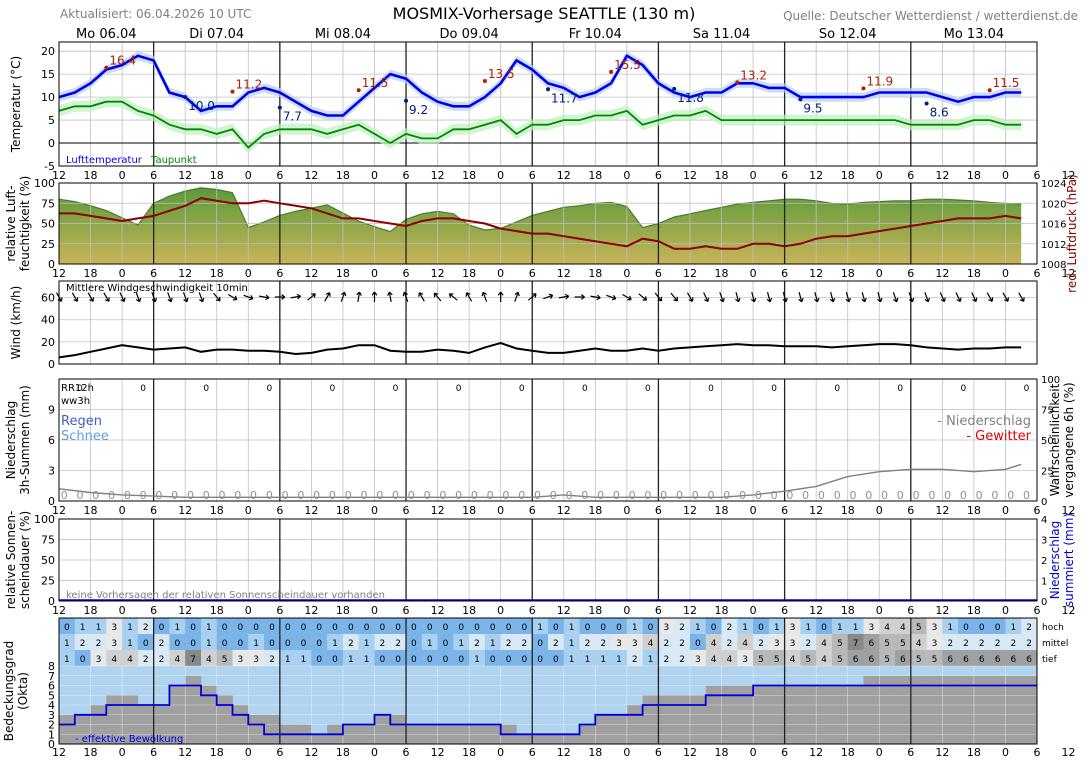 This screenshot has height=763, width=1088. Describe the element at coordinates (753, 510) in the screenshot. I see `prec-hour-tick: 0` at that location.